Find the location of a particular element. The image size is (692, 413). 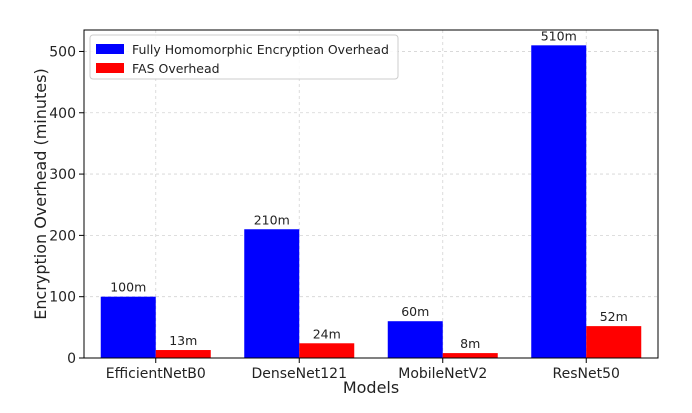

x-tick-label: MobileNetV2 is located at coordinates (442, 374).